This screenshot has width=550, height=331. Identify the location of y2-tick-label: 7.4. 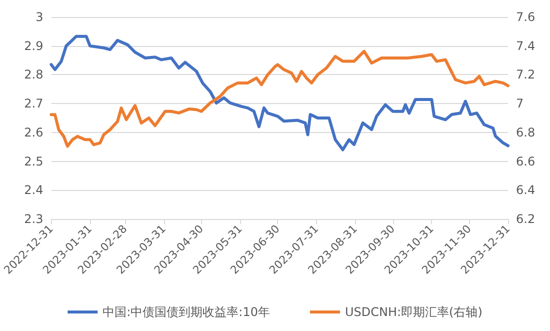
(526, 45).